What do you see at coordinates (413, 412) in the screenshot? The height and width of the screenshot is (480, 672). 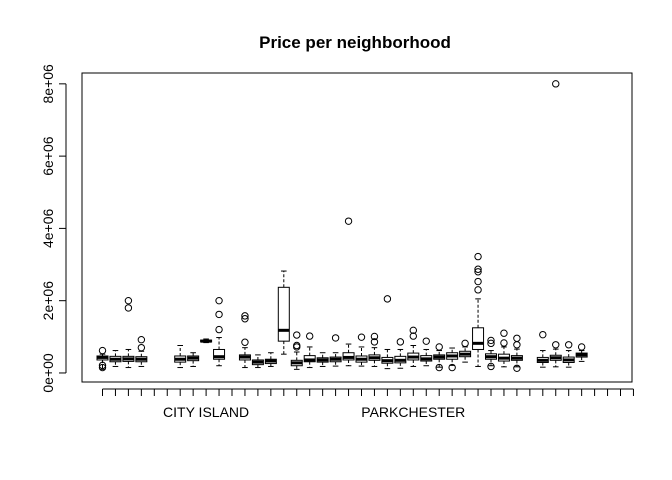 I see `x-tick-label: PARKCHESTER` at bounding box center [413, 412].